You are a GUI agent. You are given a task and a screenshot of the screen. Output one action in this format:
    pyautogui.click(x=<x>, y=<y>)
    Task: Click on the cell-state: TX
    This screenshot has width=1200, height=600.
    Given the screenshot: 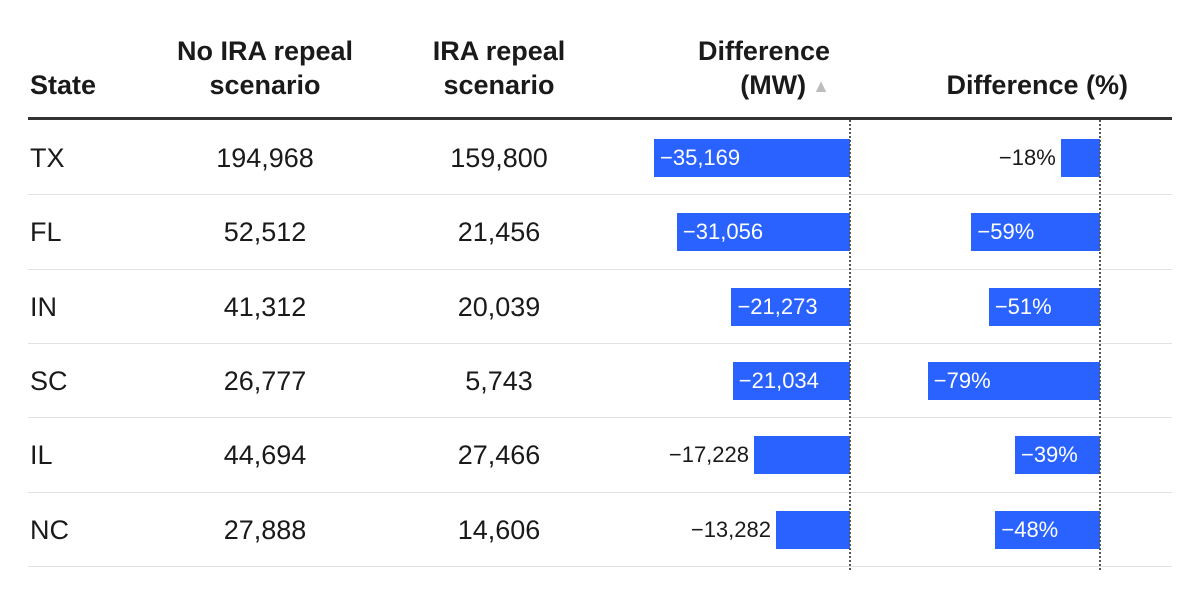 What is the action you would take?
    pyautogui.click(x=47, y=158)
    